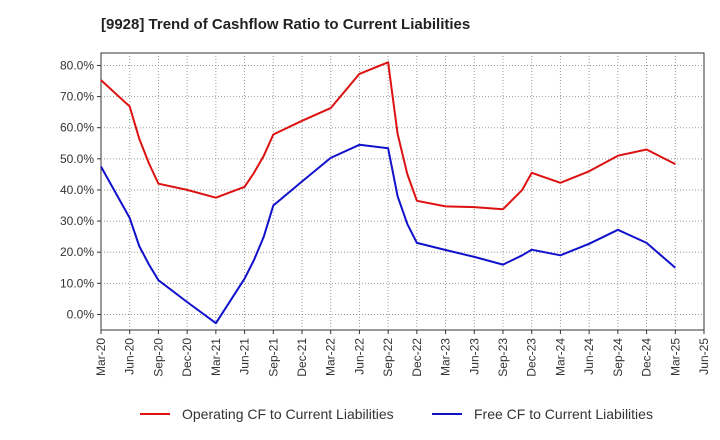  I want to click on legend-label-2: Free CF to Current Liabilities, so click(563, 414).